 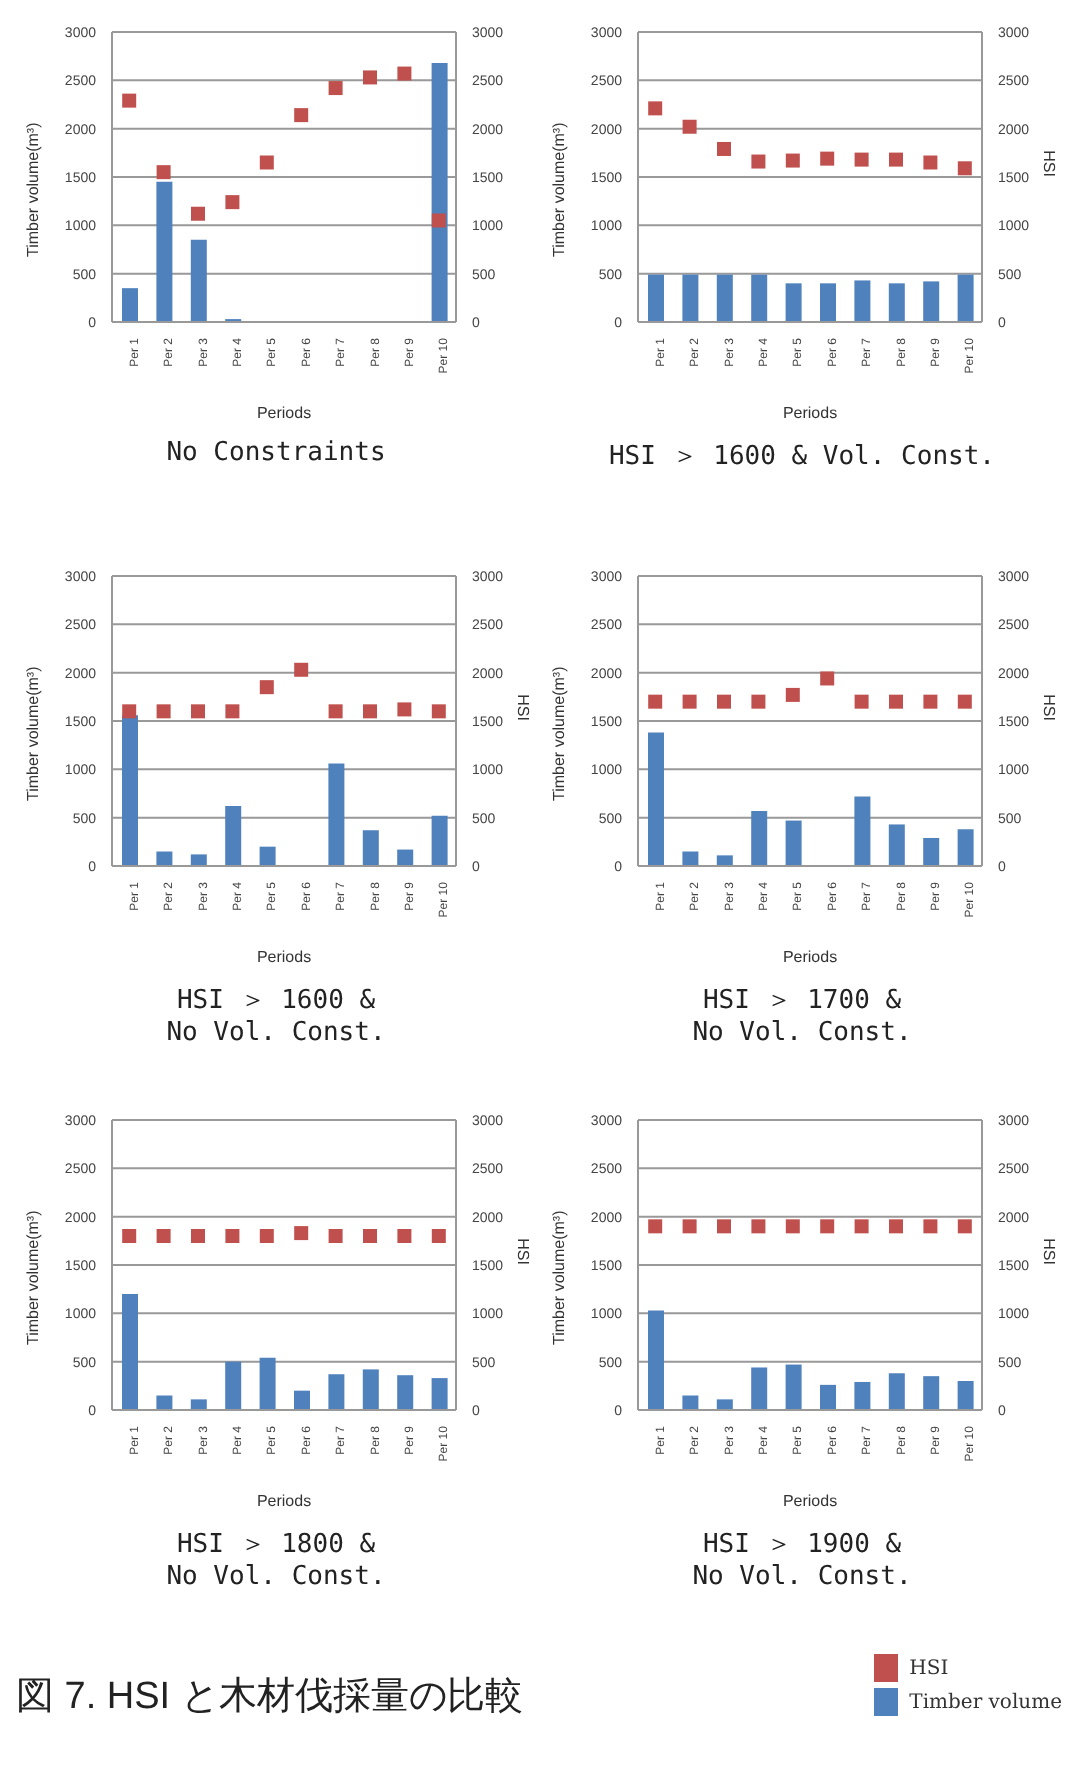 I want to click on text: HSI ＞ 1700 & No Vol. Const., so click(x=802, y=1016).